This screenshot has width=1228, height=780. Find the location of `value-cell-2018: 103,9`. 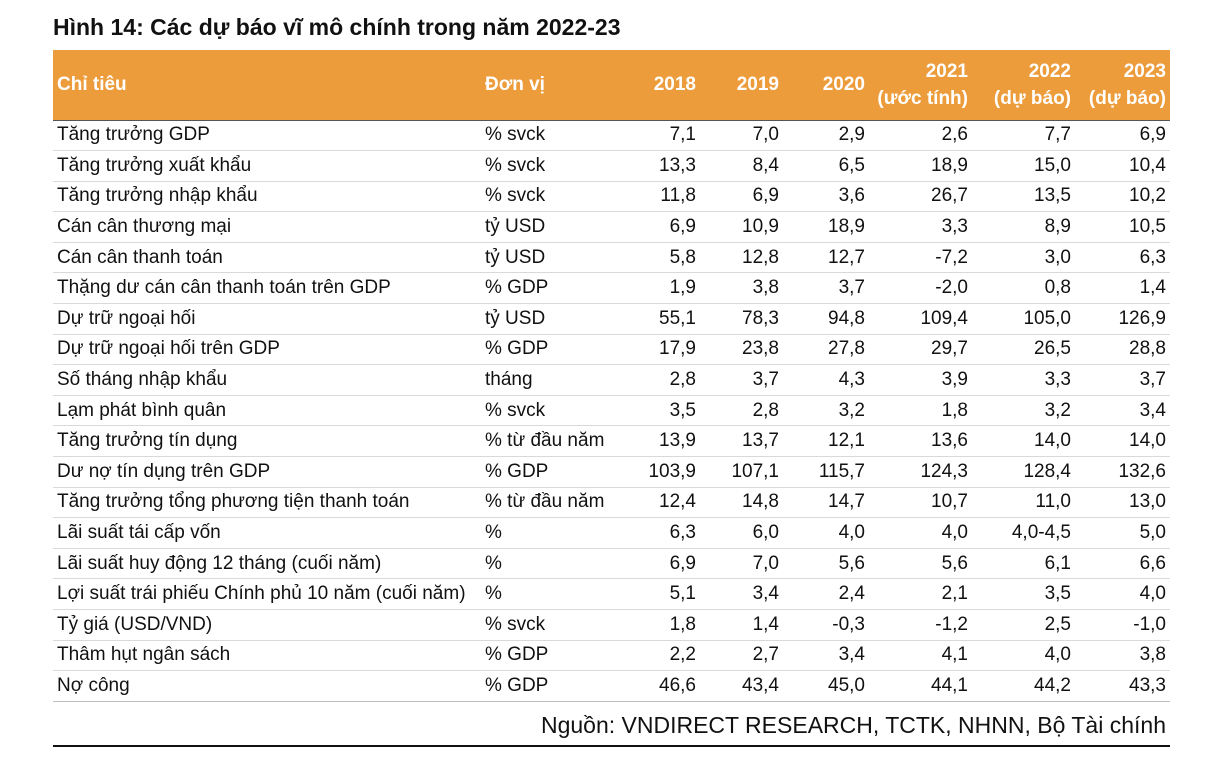

value-cell-2018: 103,9 is located at coordinates (662, 472).